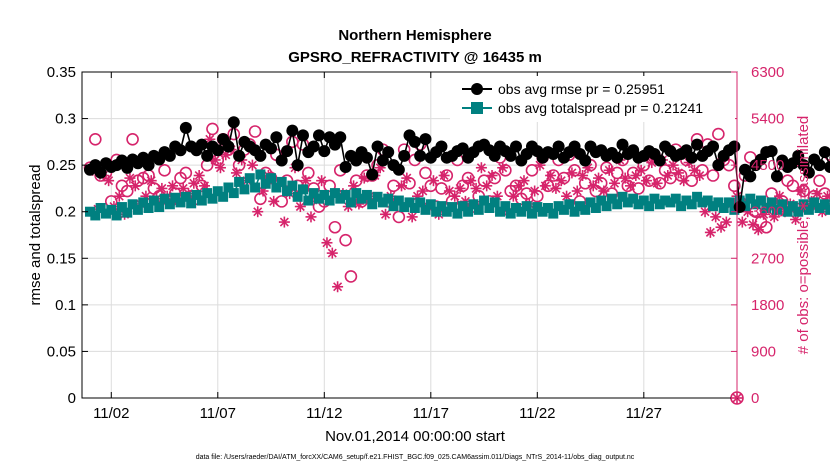  Describe the element at coordinates (644, 413) in the screenshot. I see `x-tick-label: 11/27` at that location.